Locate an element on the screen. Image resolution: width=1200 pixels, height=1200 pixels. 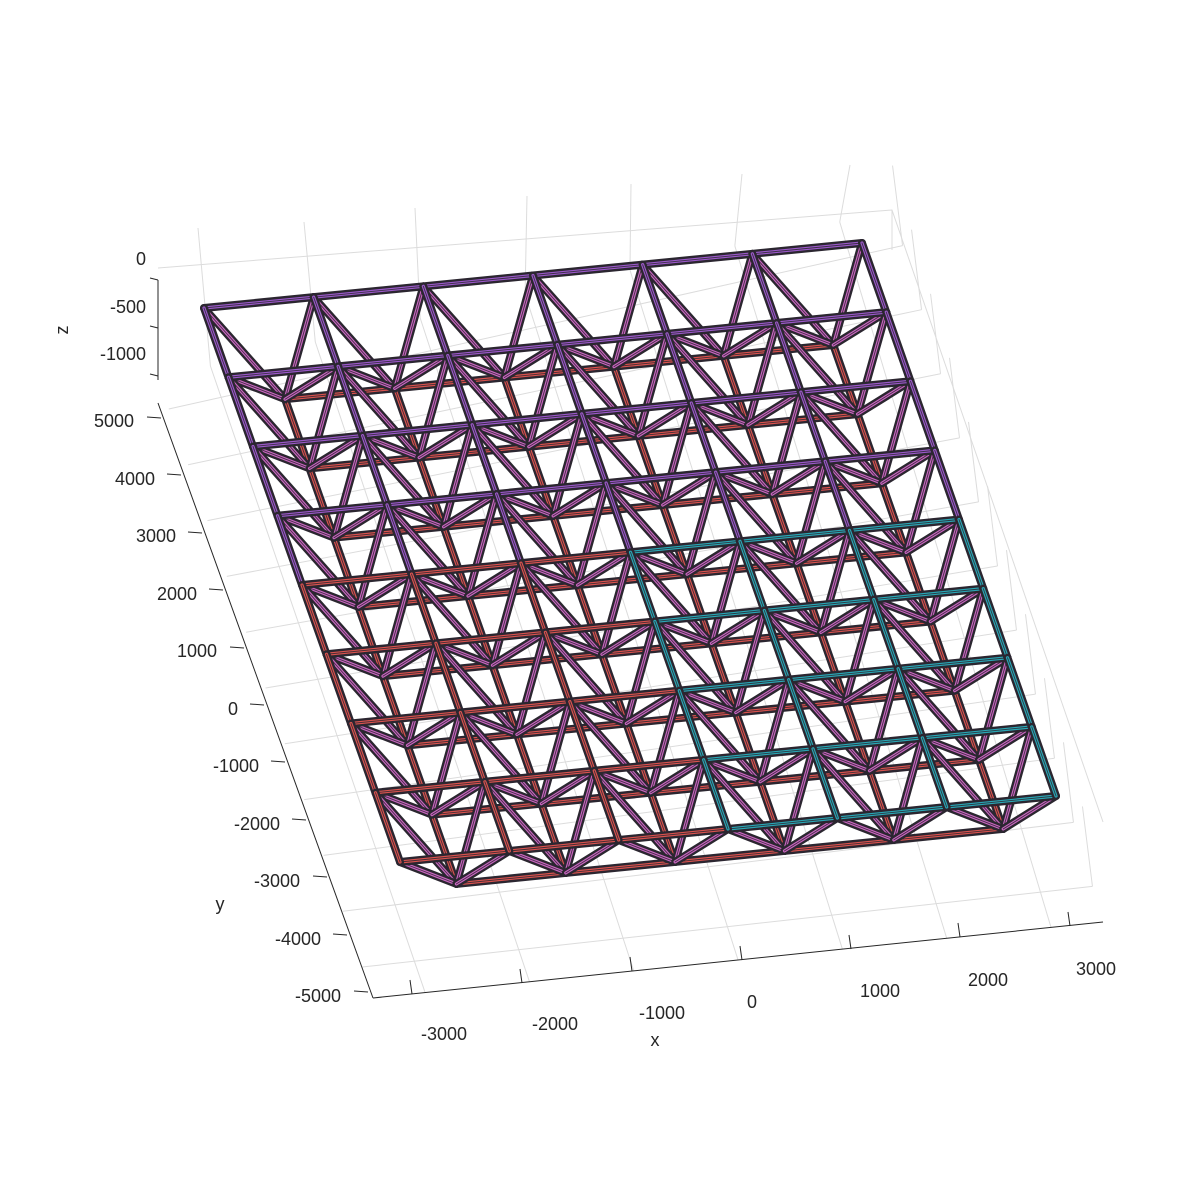
x-tick-mark is located at coordinates (631, 964).